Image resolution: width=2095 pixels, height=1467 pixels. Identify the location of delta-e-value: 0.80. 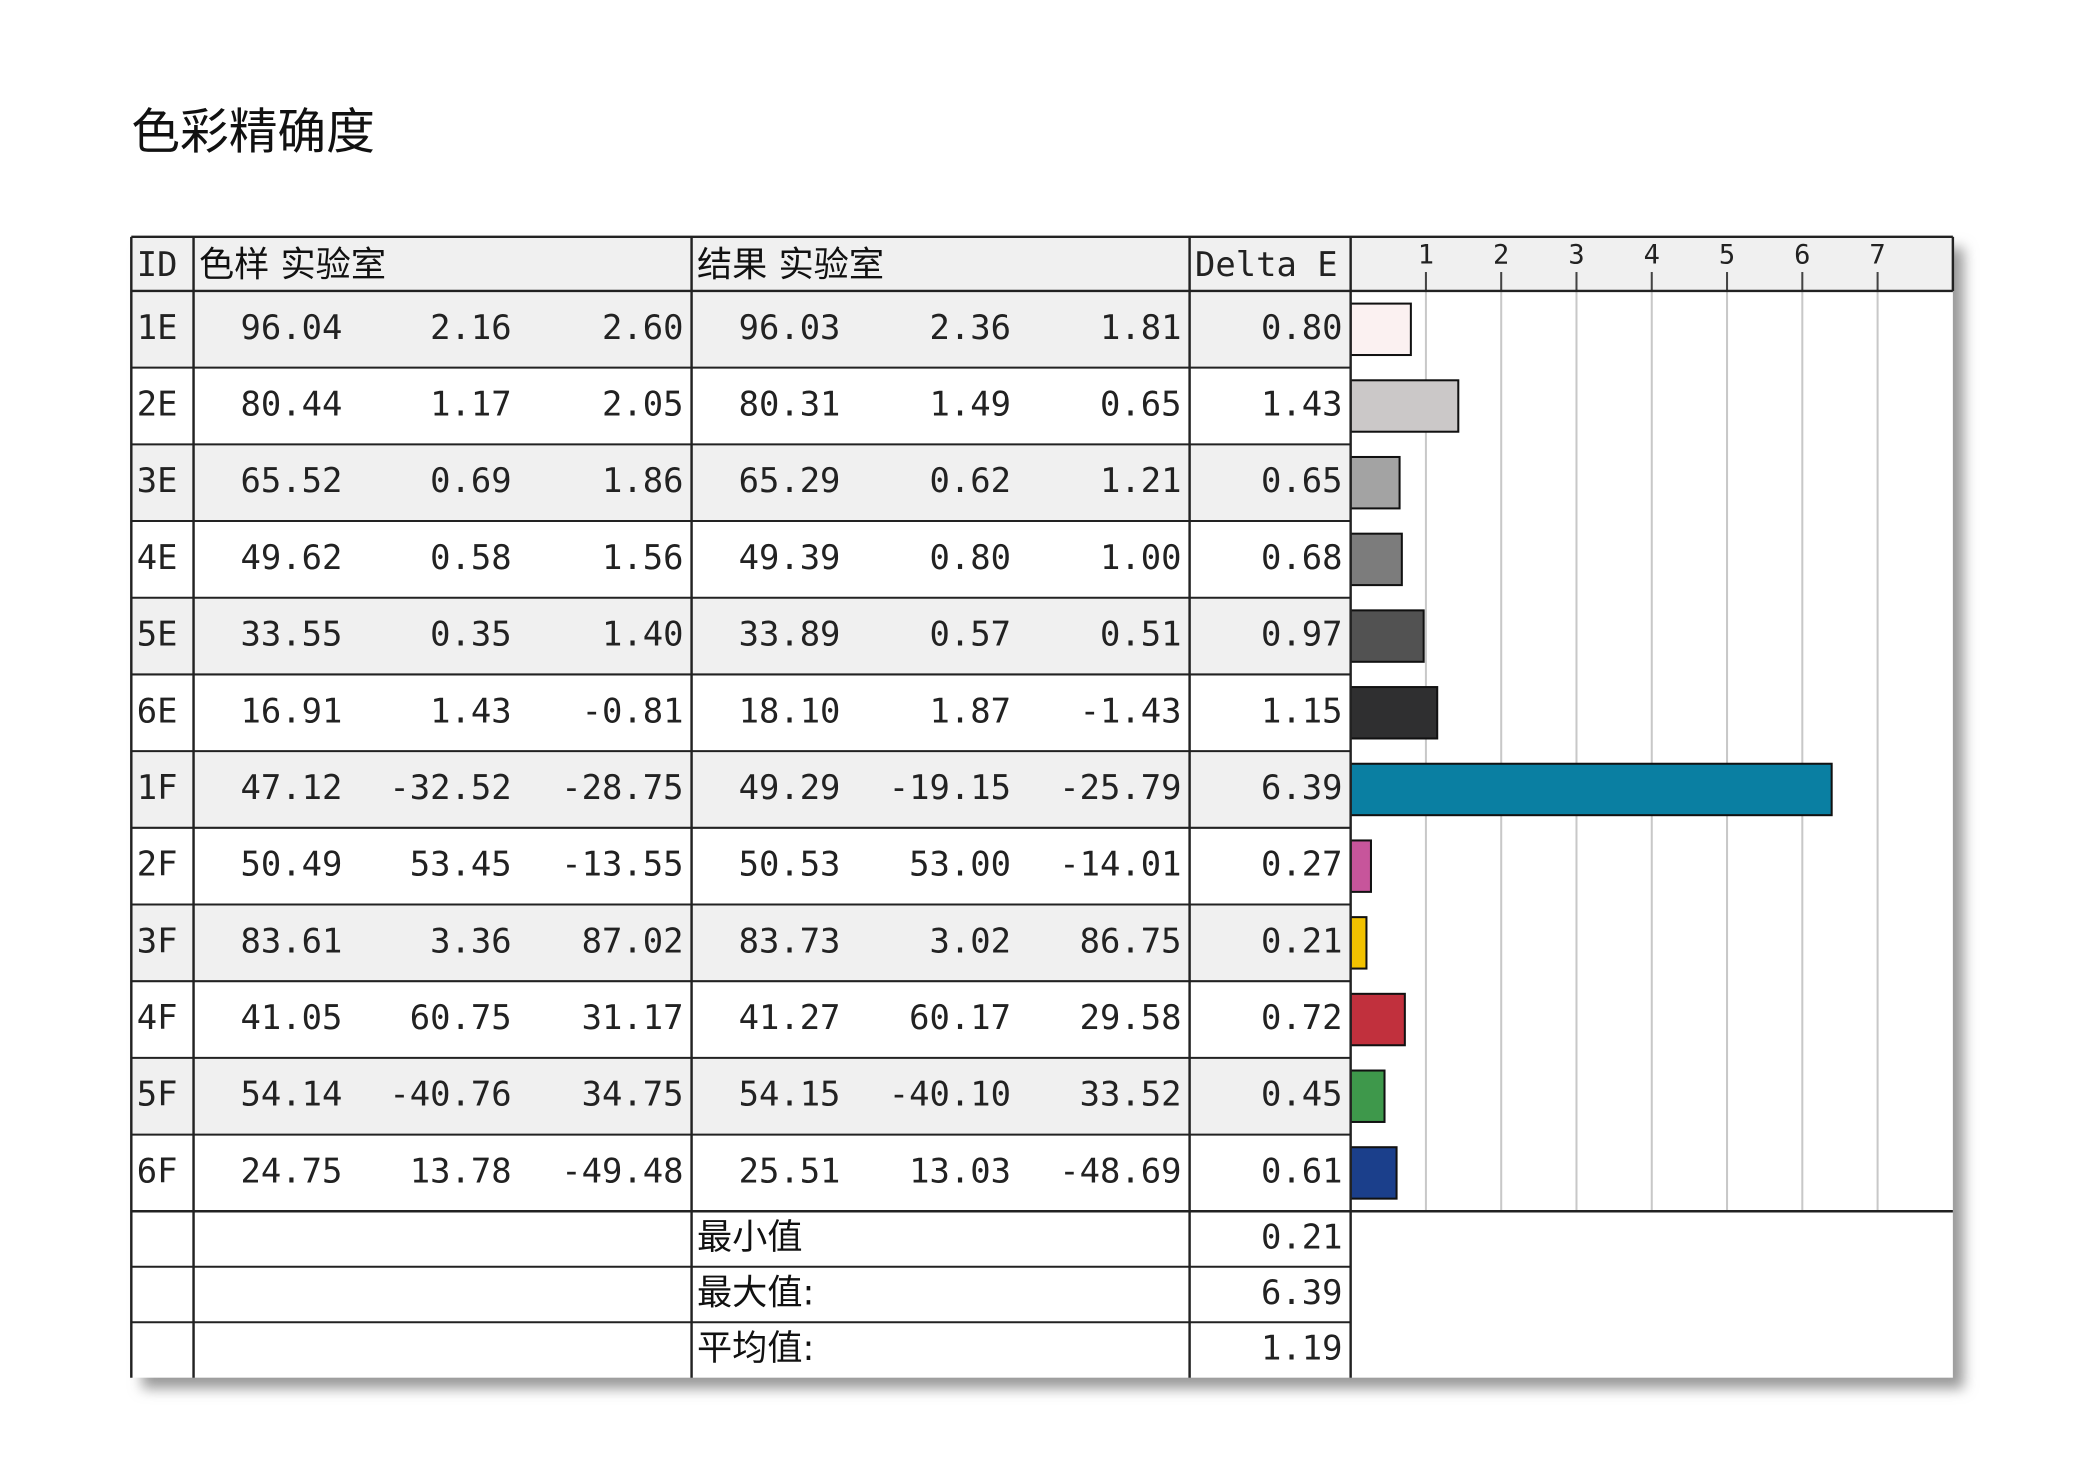
(1301, 327).